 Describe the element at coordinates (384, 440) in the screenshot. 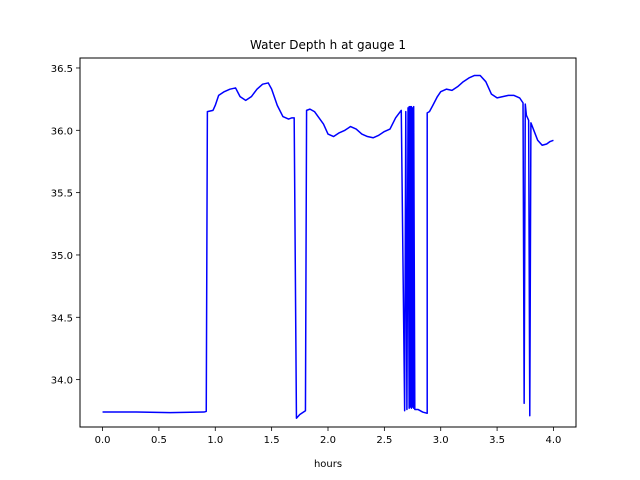

I see `x-tick-label: 2.5` at that location.